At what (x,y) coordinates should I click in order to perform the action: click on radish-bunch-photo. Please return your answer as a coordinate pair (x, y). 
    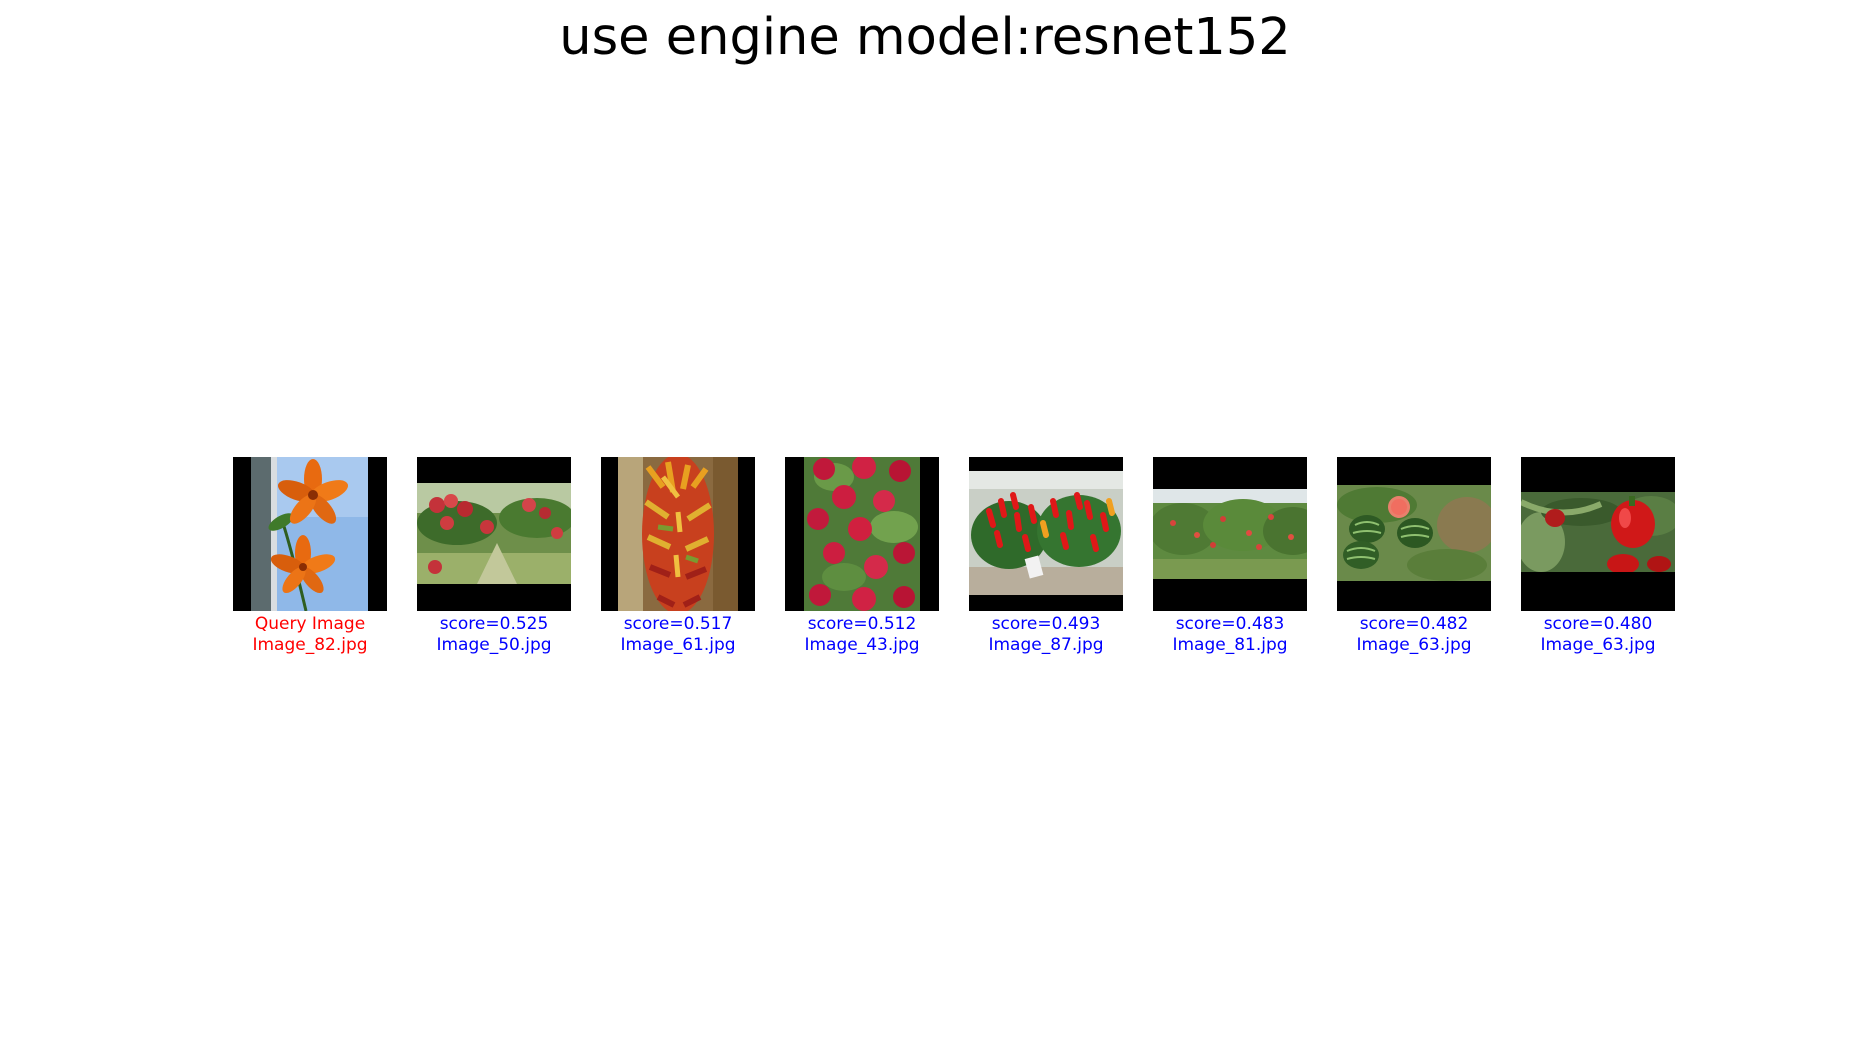
    Looking at the image, I should click on (862, 534).